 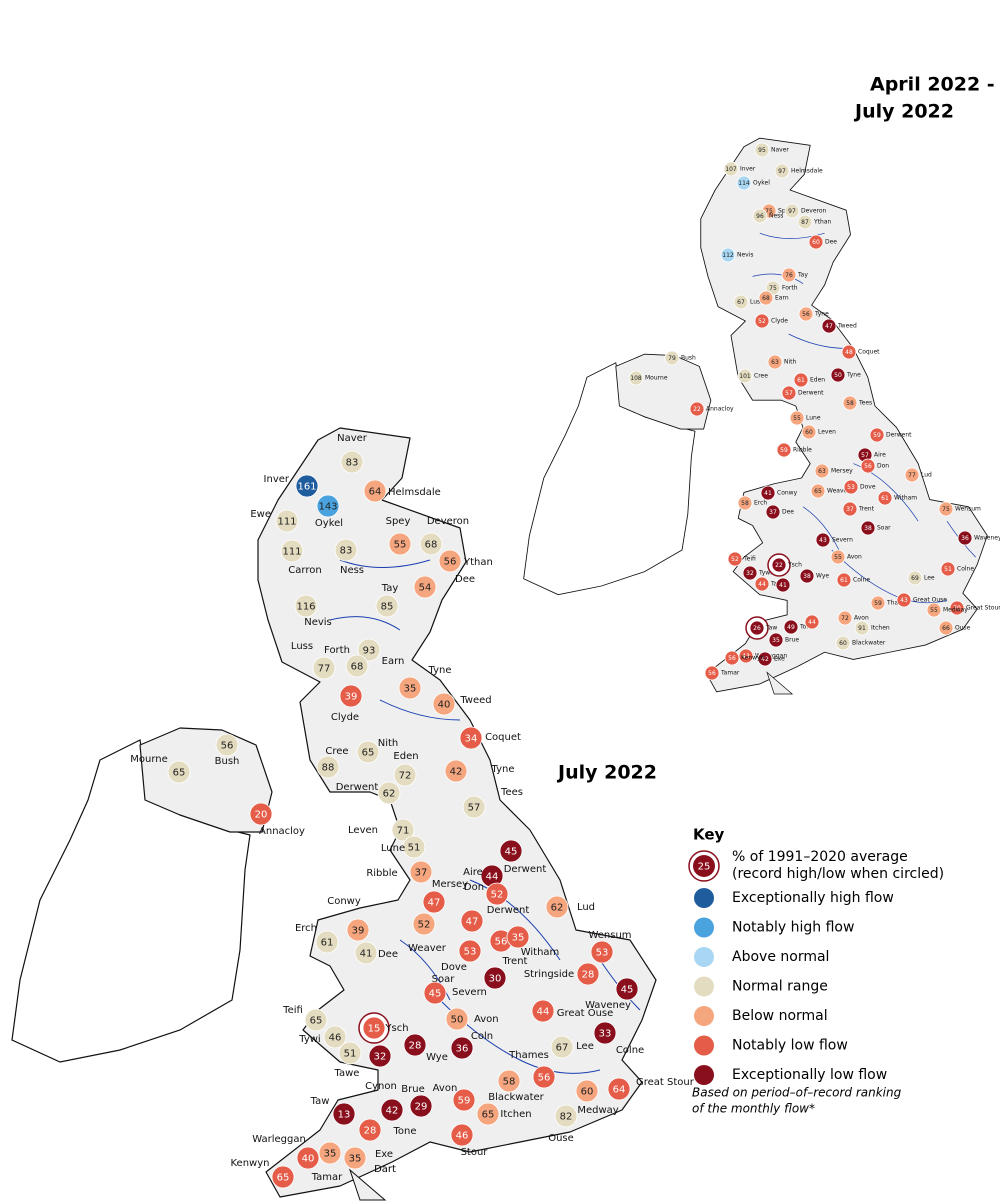 I want to click on station-name: Naver, so click(x=780, y=150).